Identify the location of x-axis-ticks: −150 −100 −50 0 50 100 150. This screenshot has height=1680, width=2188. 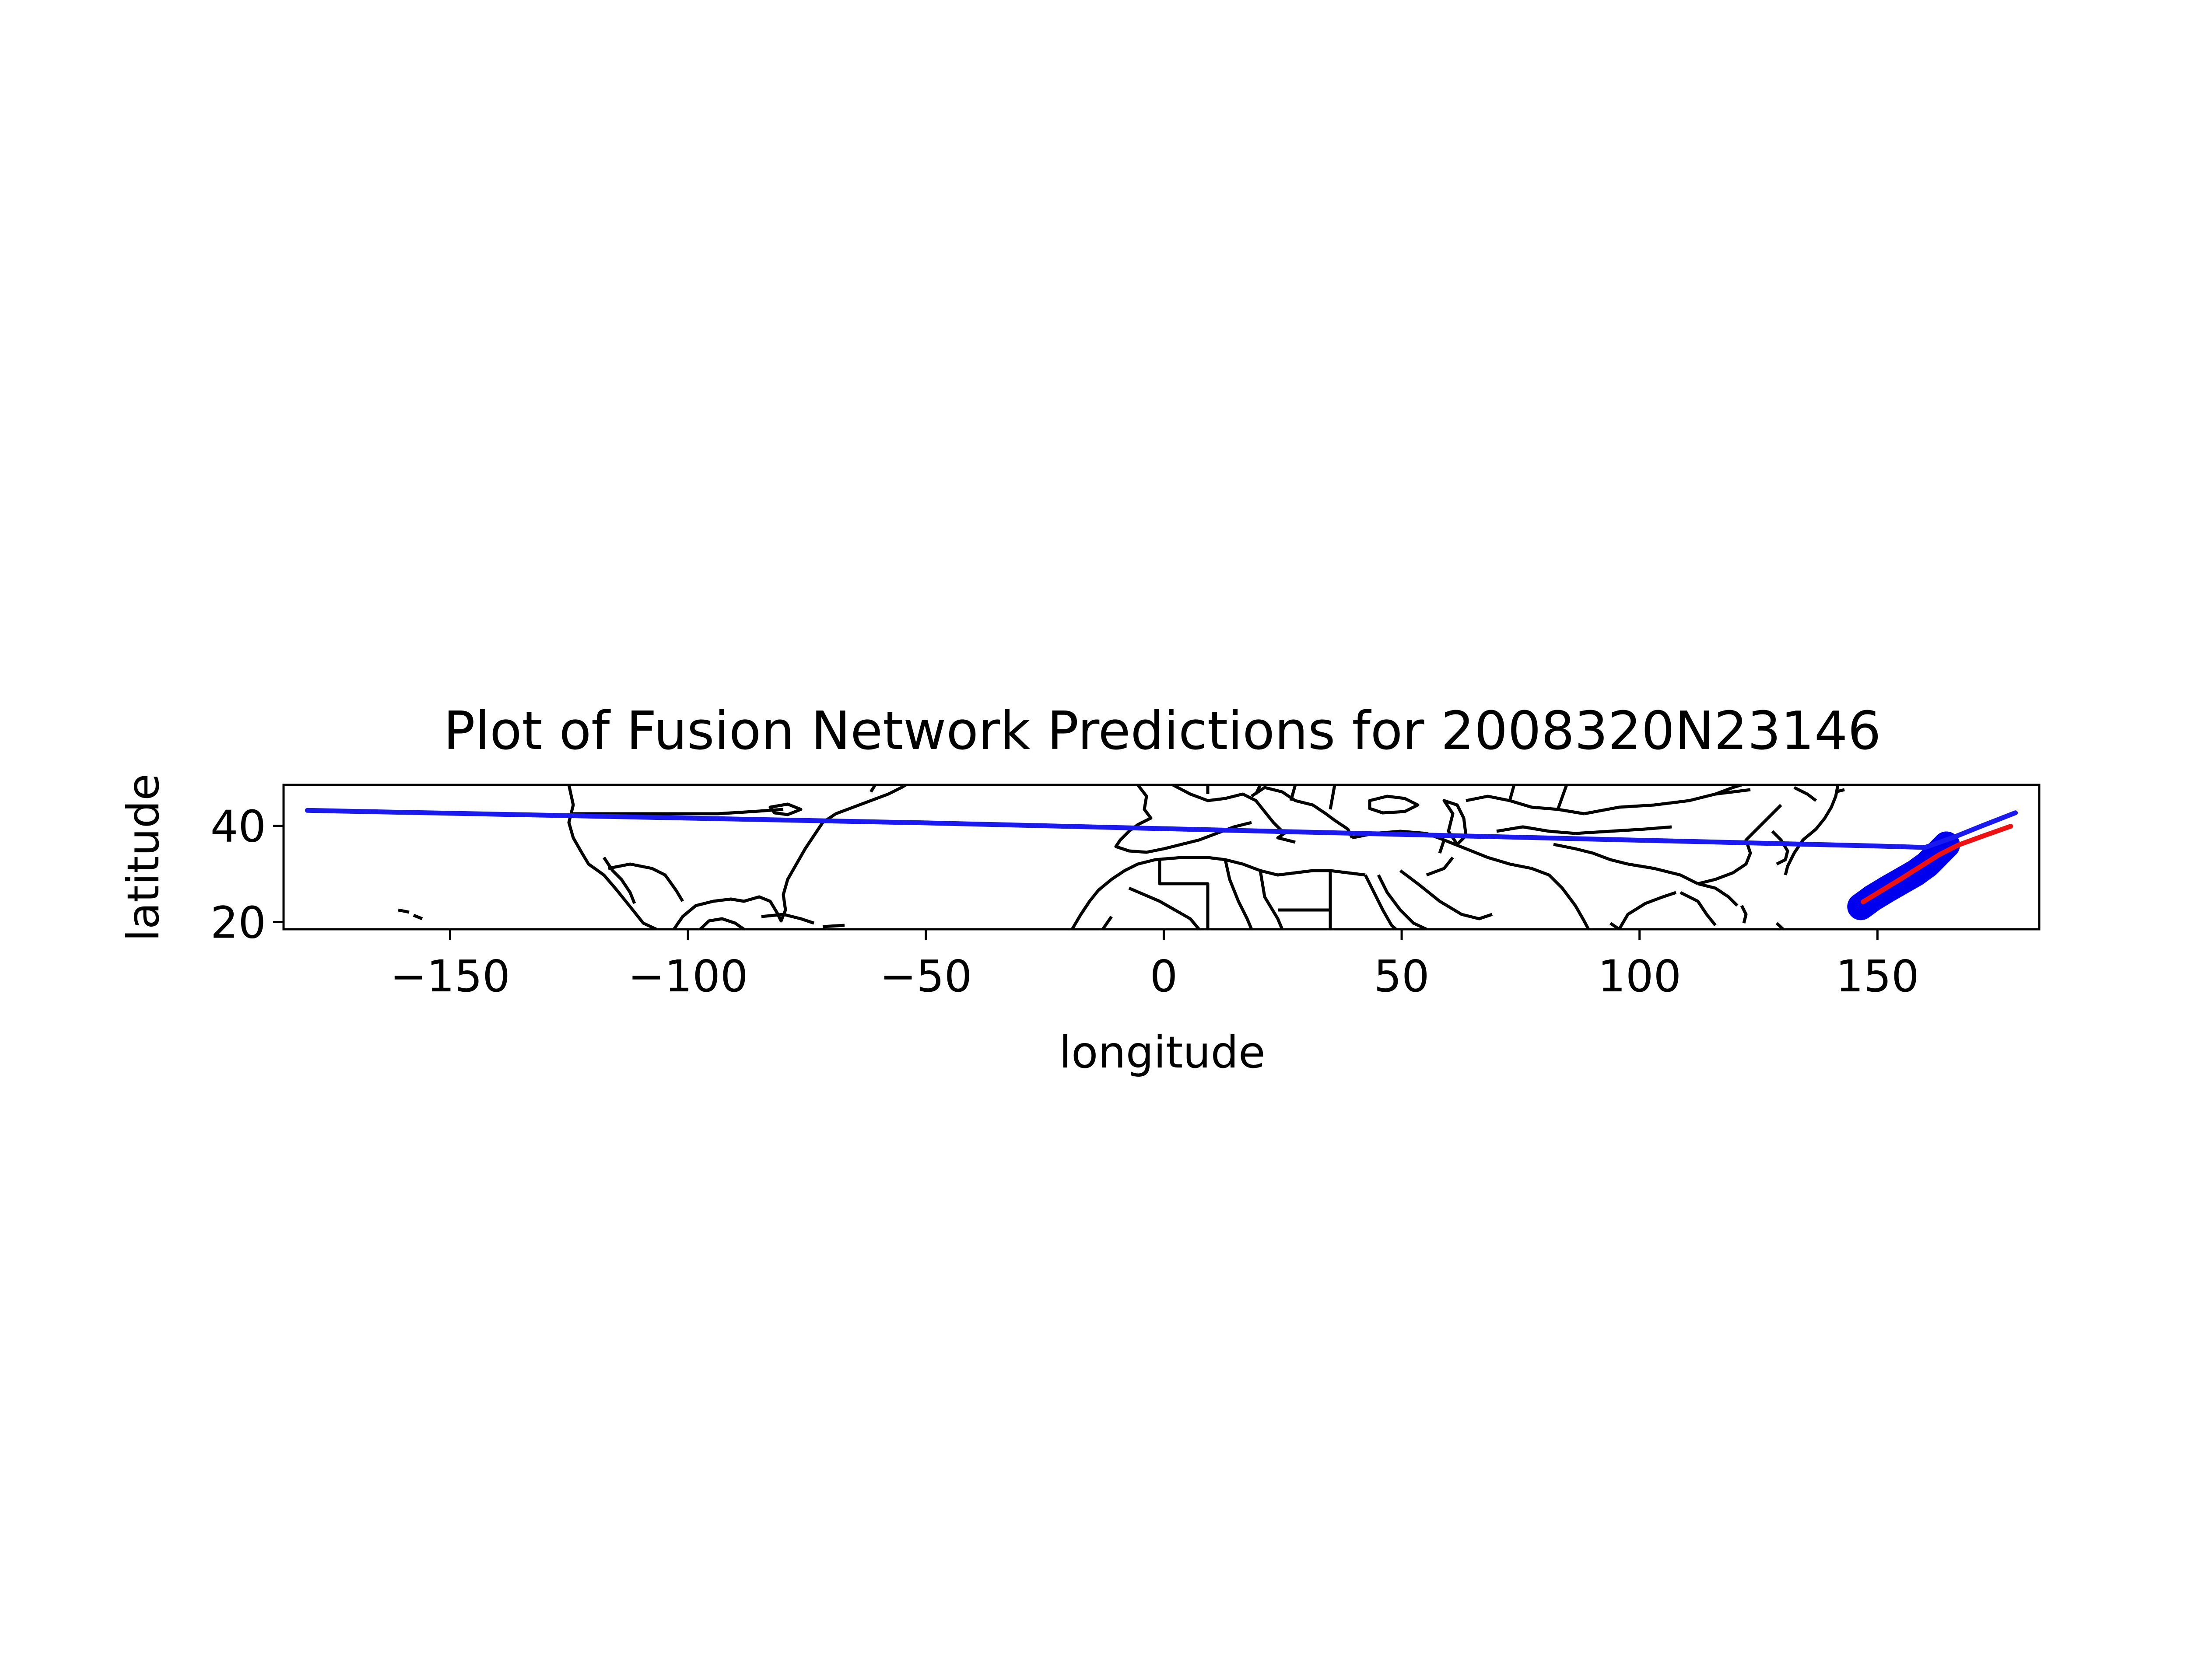
(1154, 965).